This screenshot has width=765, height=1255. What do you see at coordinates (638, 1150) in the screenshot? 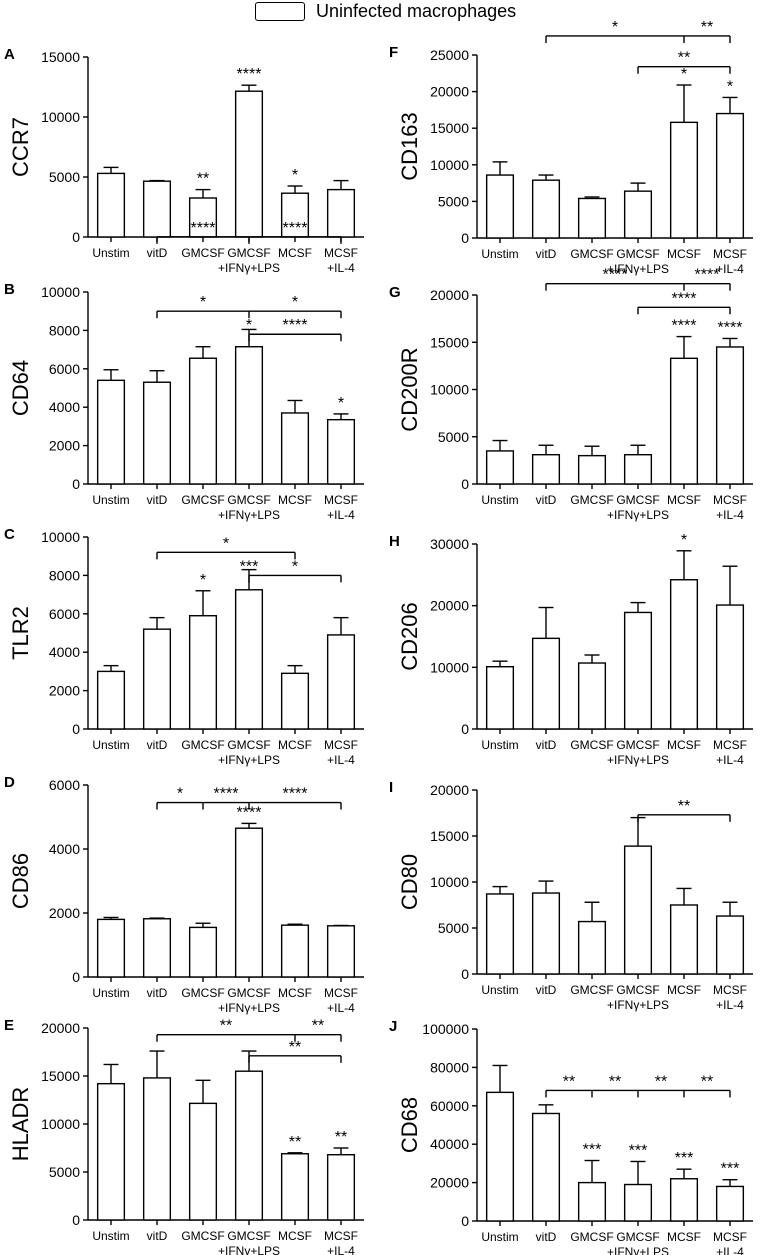
I see `significance-label: ***` at bounding box center [638, 1150].